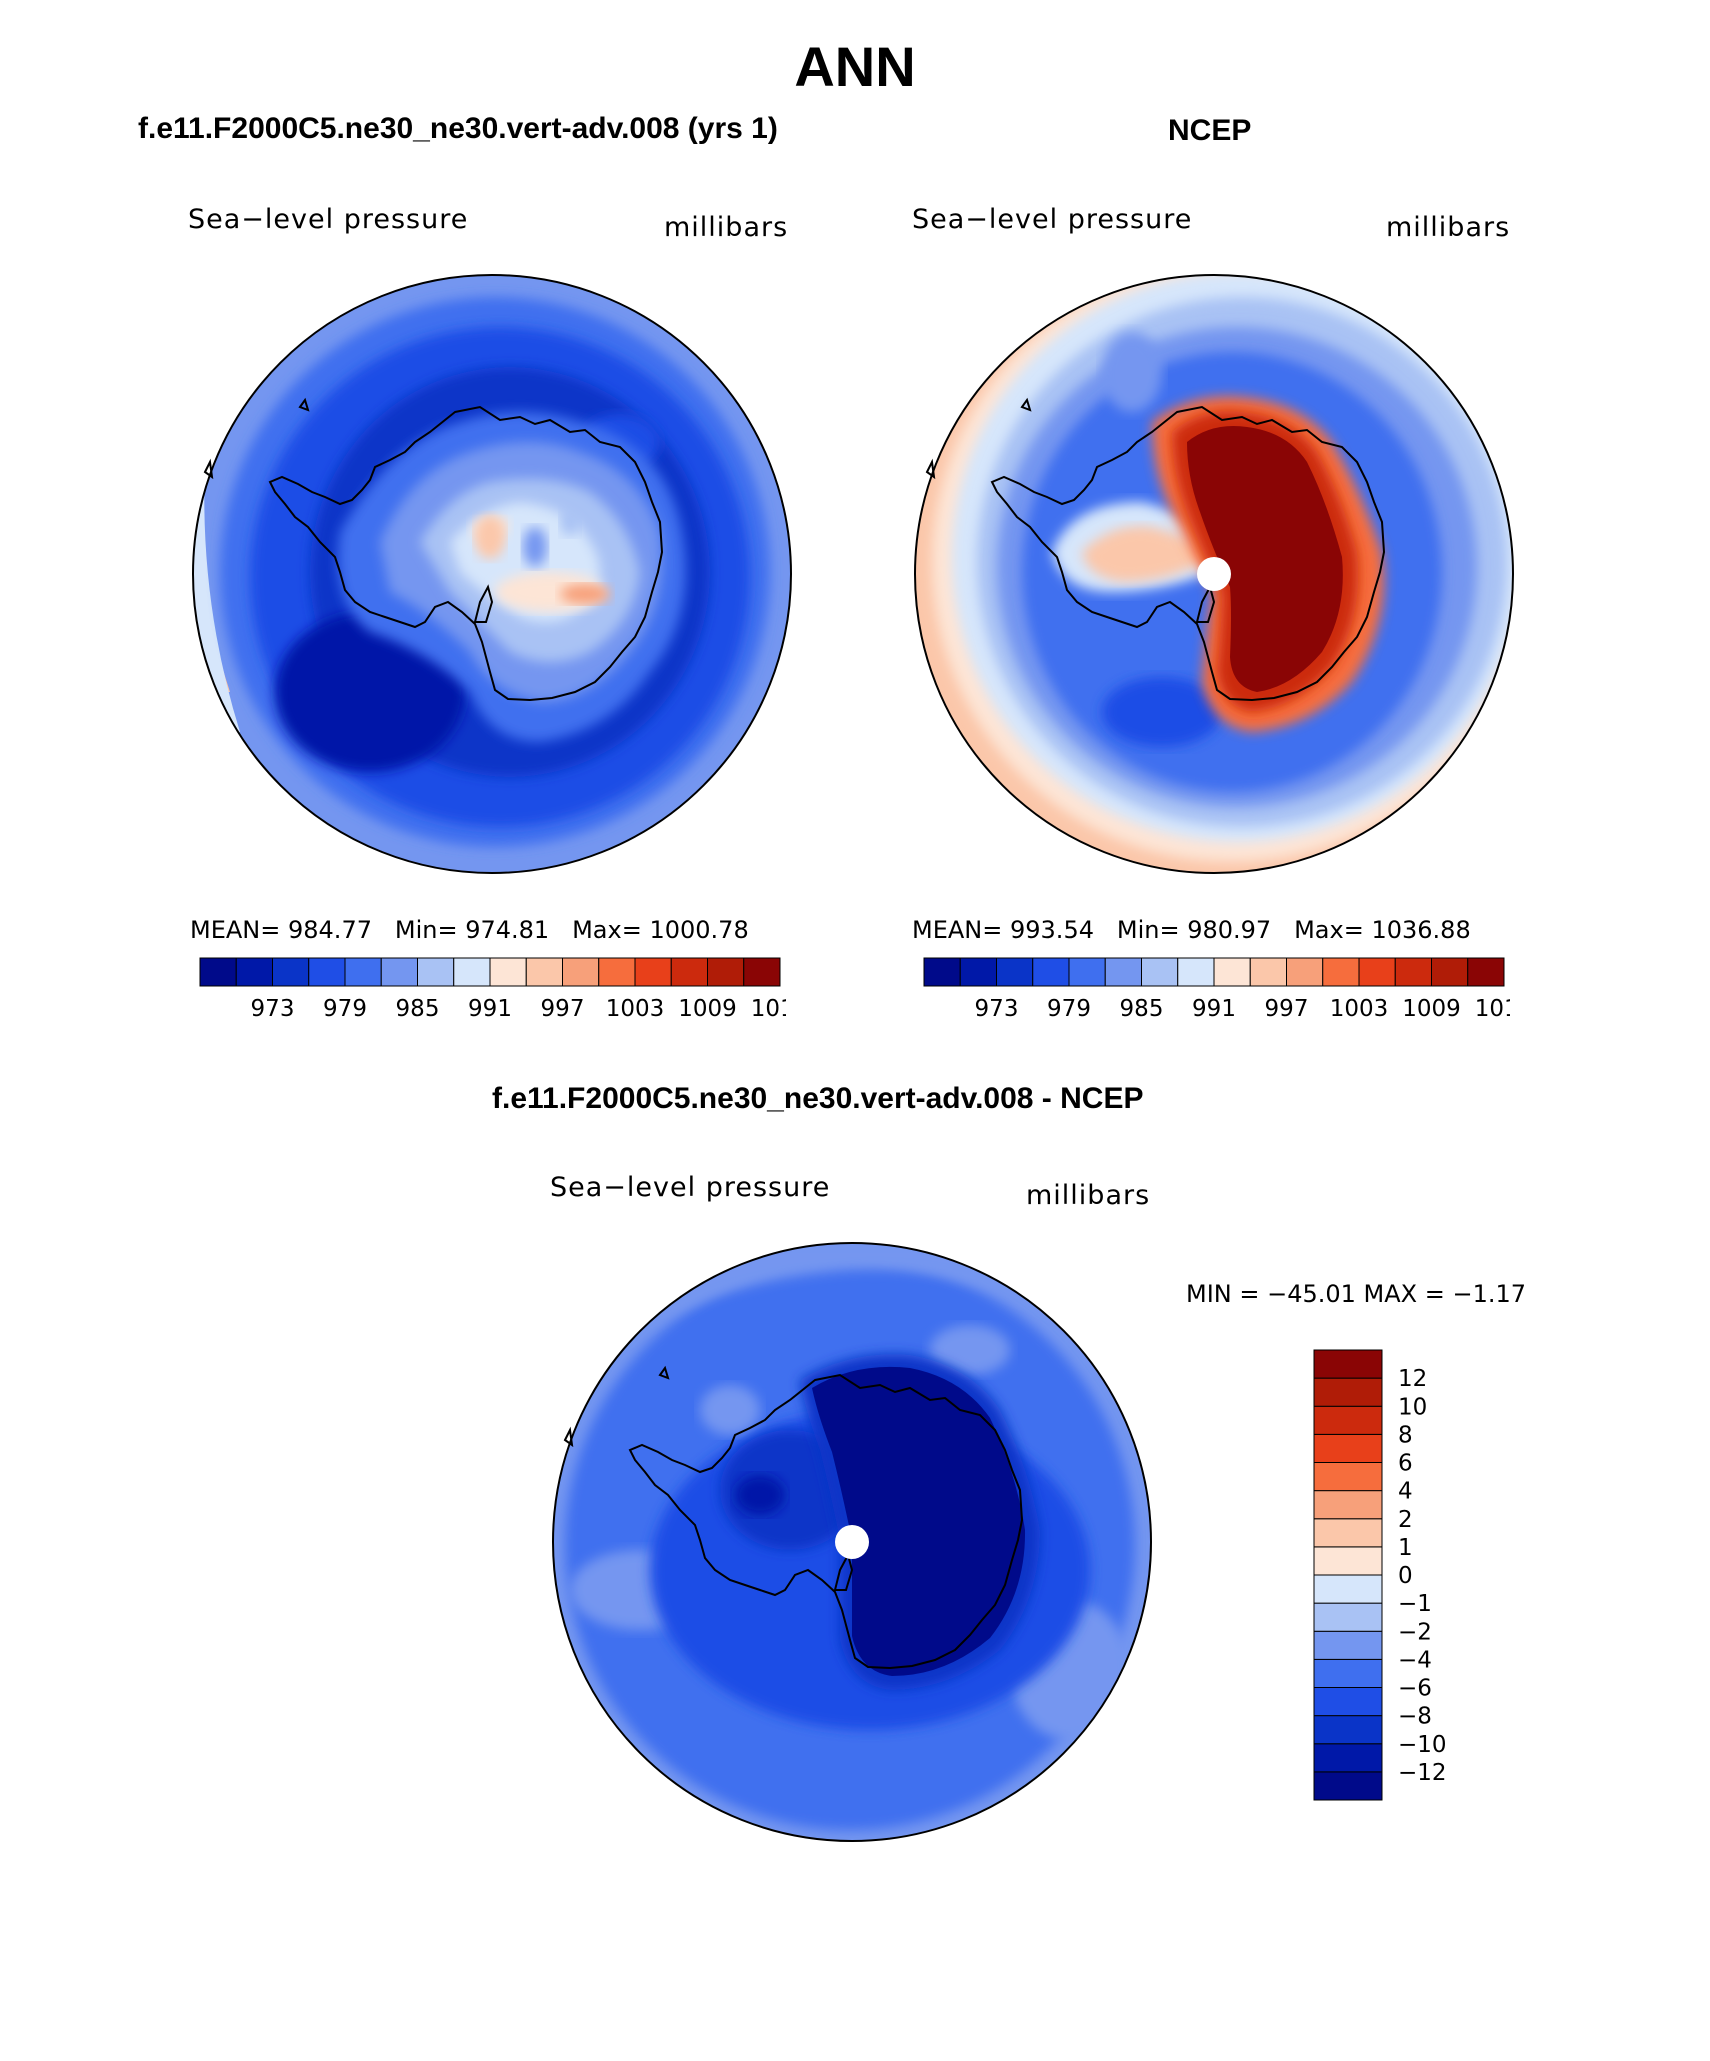 This screenshot has height=2061, width=1710. I want to click on panel-obs-colorbar-tick-label: 991, so click(1214, 1009).